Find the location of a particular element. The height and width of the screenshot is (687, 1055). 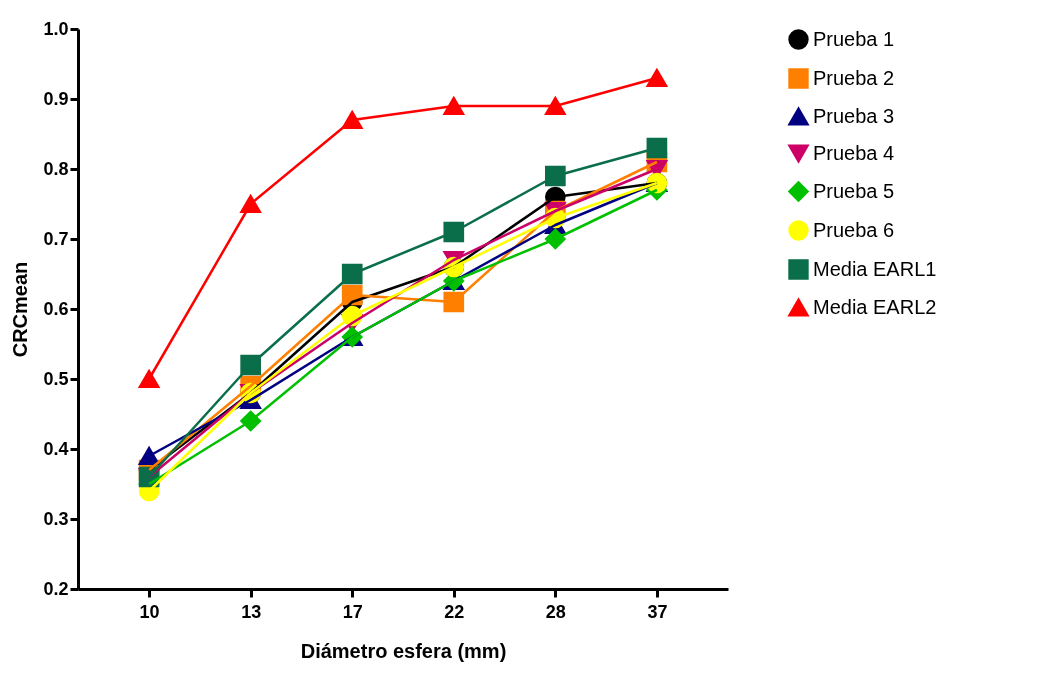

x-tick-label: 28 is located at coordinates (555, 611).